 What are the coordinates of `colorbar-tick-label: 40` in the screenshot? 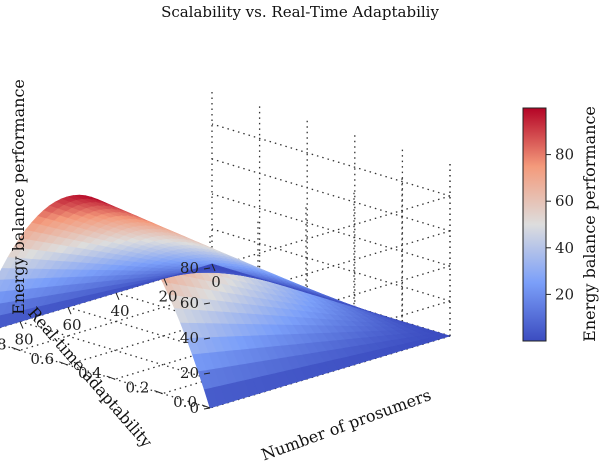 It's located at (564, 248).